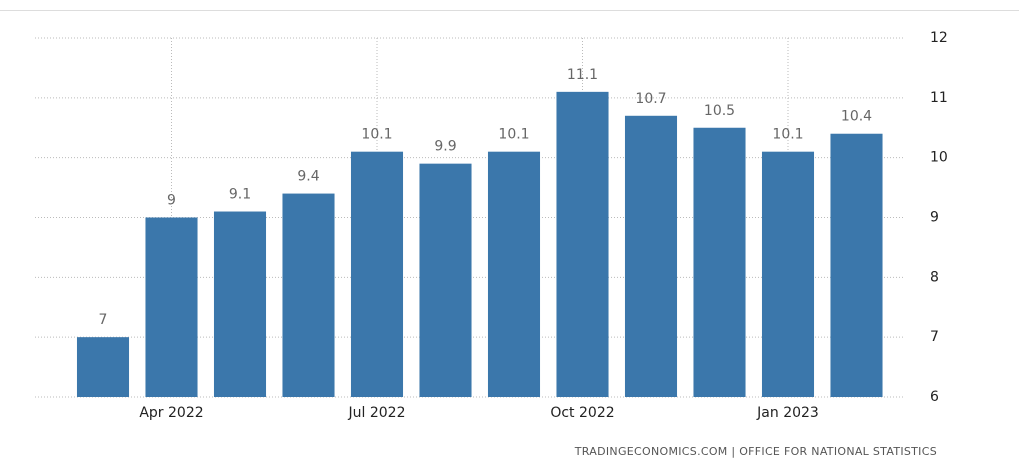 Image resolution: width=1019 pixels, height=467 pixels. I want to click on value-label: 11.1, so click(582, 75).